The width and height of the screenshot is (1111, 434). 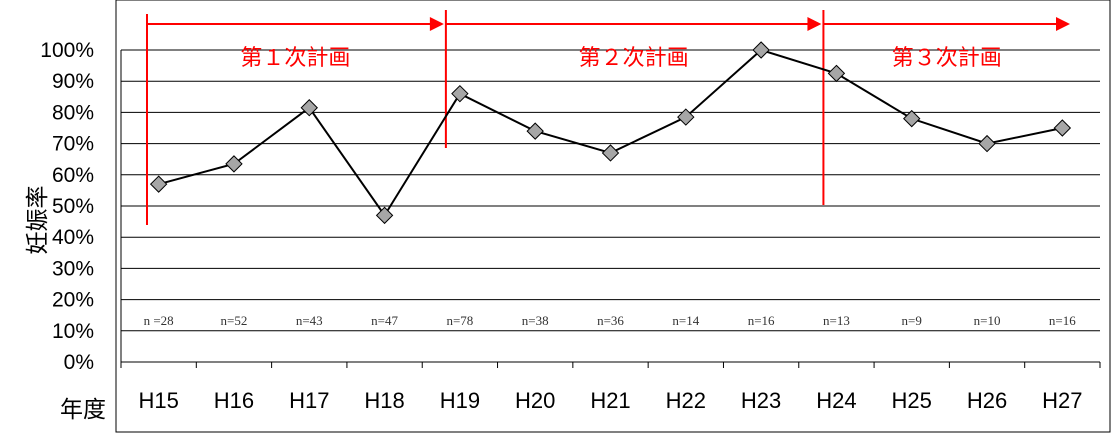 I want to click on x-tick-label: H22, so click(x=686, y=400).